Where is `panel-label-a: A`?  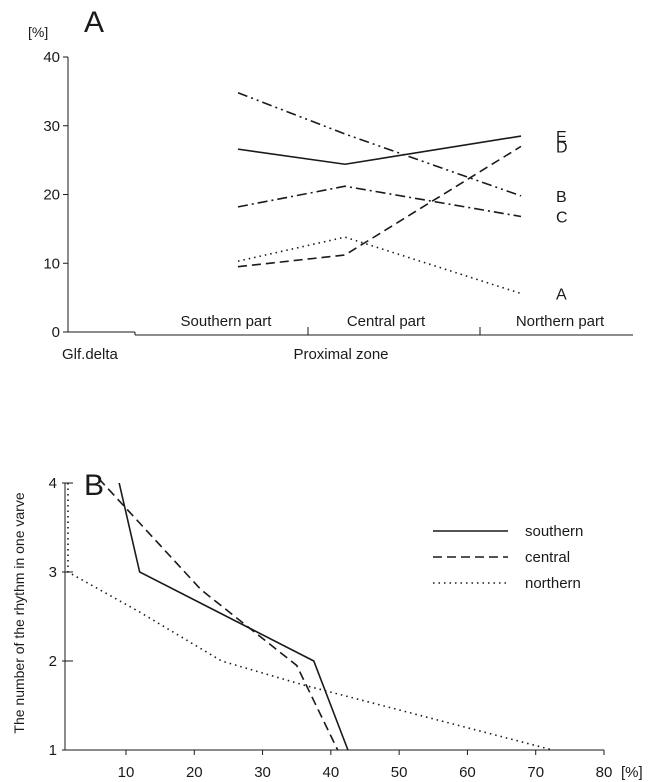
panel-label-a: A is located at coordinates (94, 22).